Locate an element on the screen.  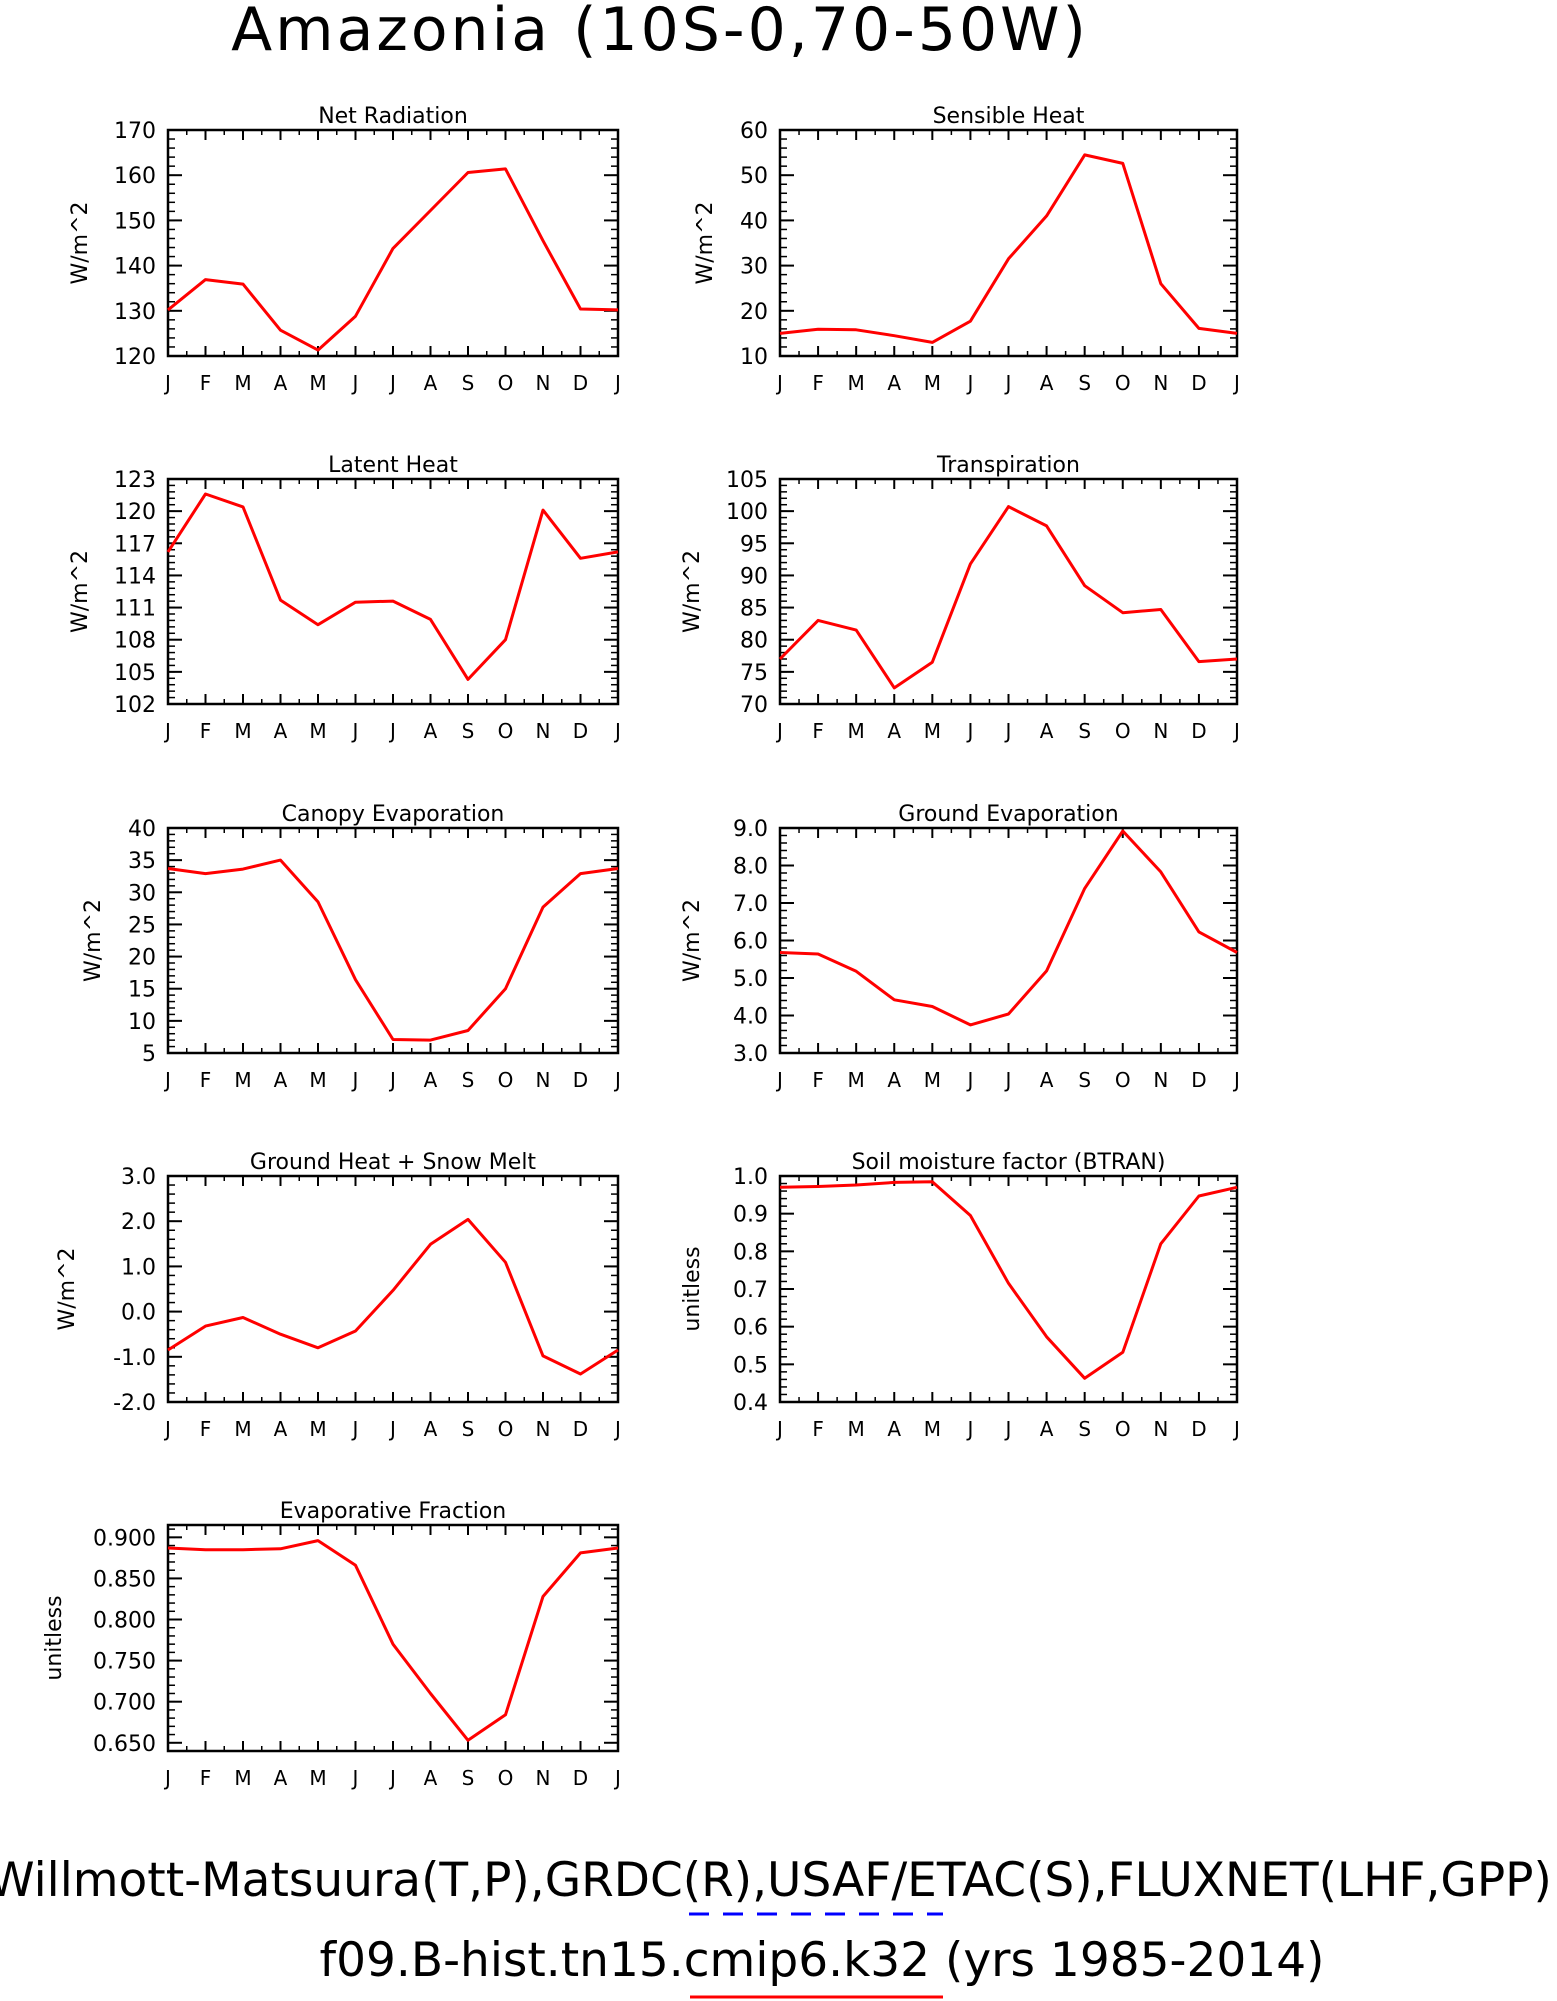
y-tick-label: 2.0 is located at coordinates (138, 1222).